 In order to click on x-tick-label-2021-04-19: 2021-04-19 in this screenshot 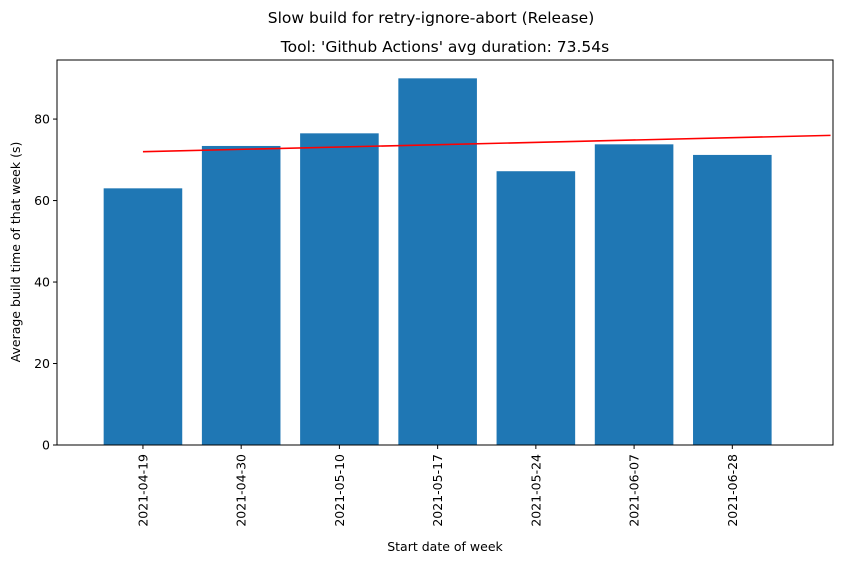, I will do `click(142, 490)`.